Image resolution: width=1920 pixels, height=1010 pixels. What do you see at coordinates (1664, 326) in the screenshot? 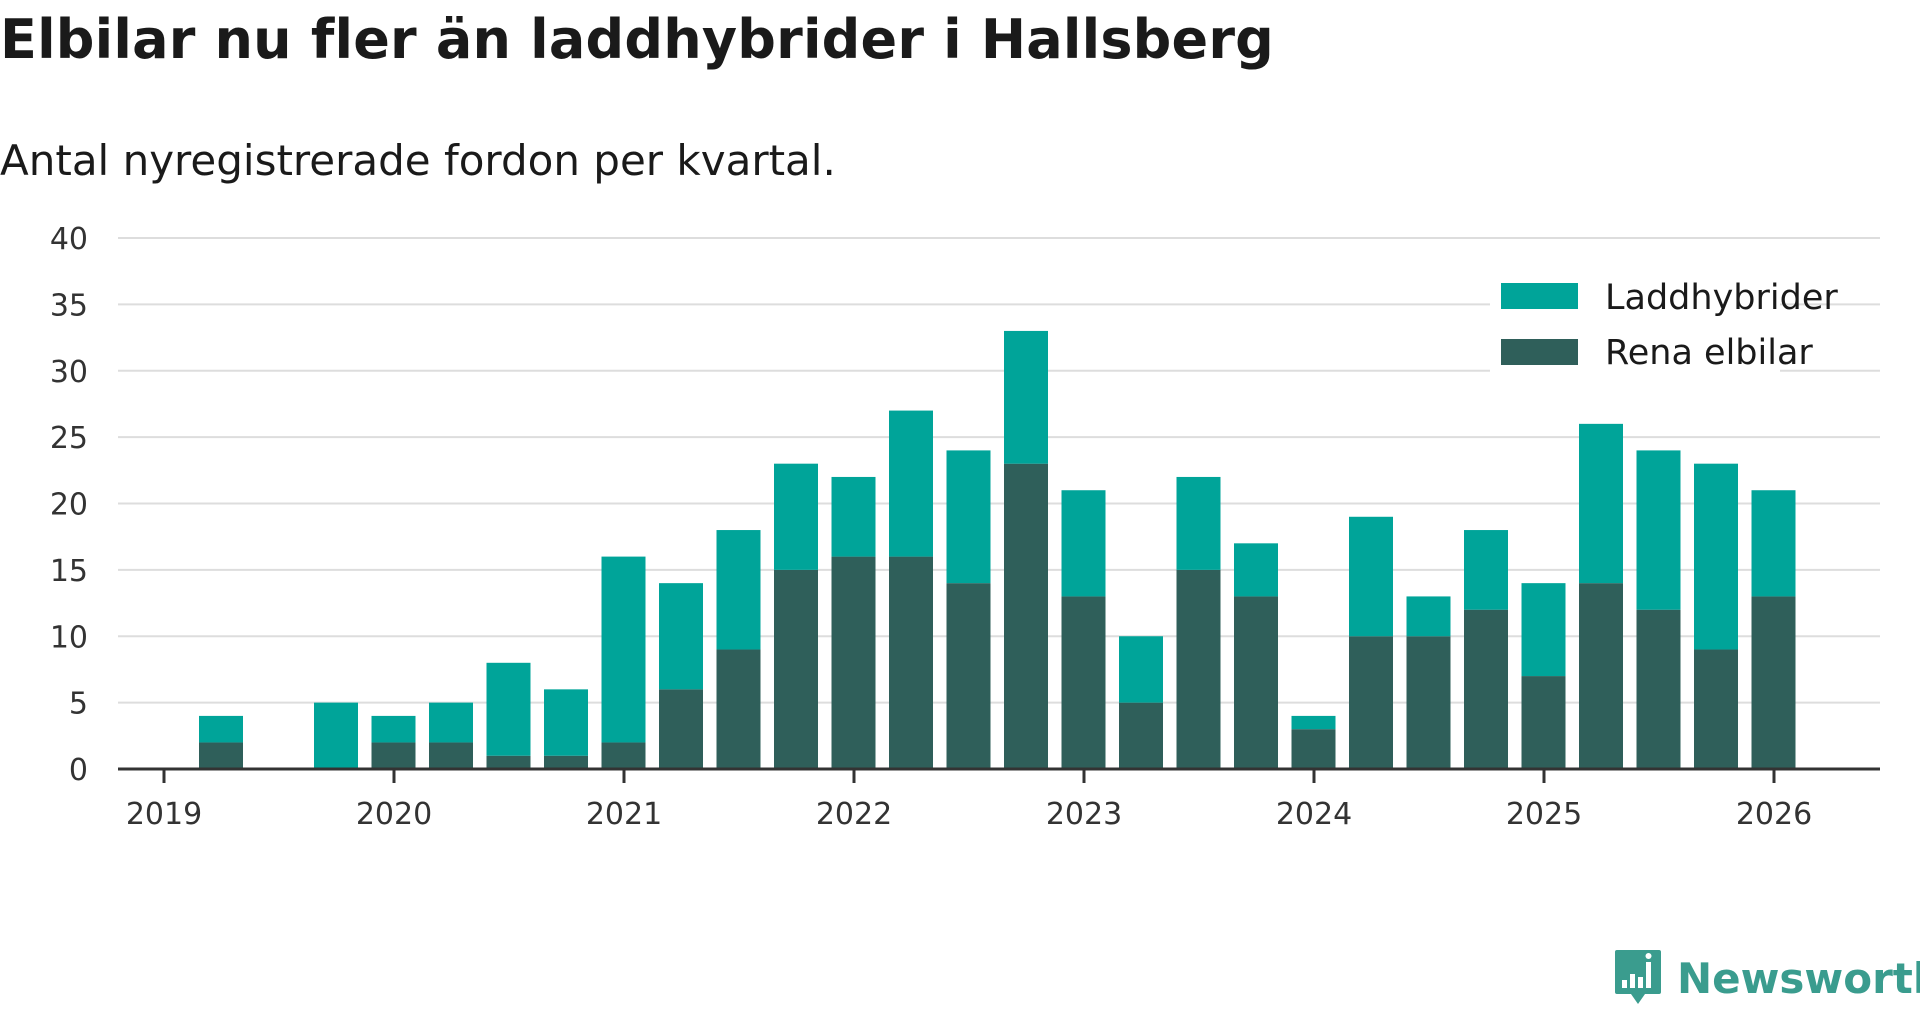
I see `legend: Laddhybrider Rena elbilar` at bounding box center [1664, 326].